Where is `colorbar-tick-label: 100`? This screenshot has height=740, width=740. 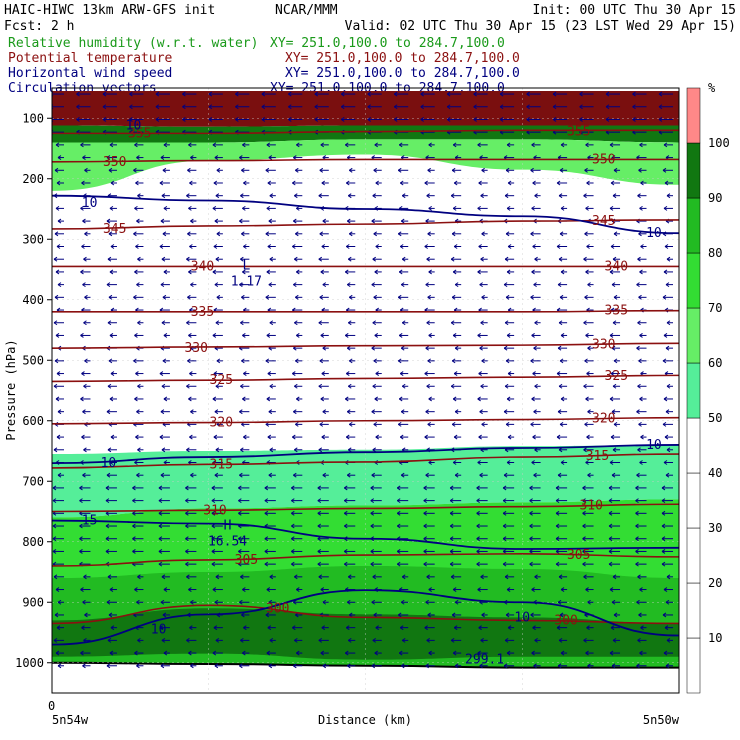
colorbar-tick-label: 100 is located at coordinates (719, 143).